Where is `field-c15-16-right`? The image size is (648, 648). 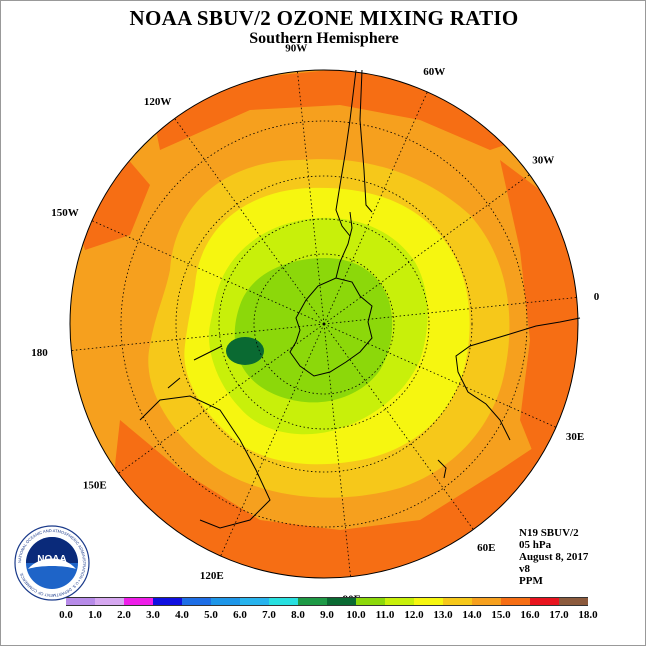
field-c15-16-right is located at coordinates (539, 315).